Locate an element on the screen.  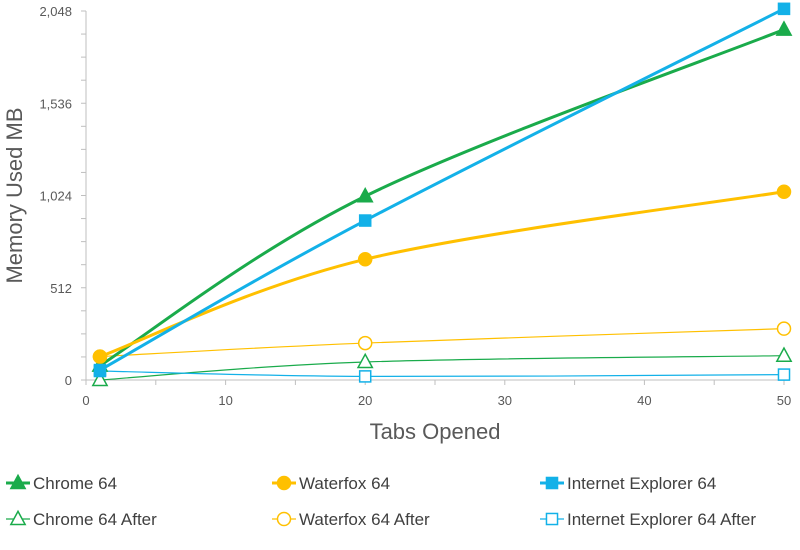
series-chrome-64-after is located at coordinates (442, 366).